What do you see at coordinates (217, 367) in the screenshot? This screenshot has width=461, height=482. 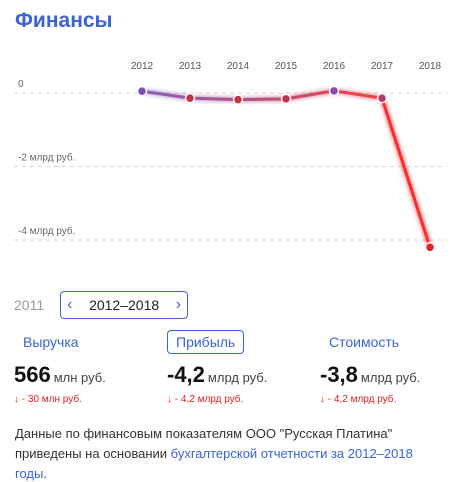 I see `metric-profit: Прибыль -4,2 млрд руб. ↓ - 4,2 млрд руб.` at bounding box center [217, 367].